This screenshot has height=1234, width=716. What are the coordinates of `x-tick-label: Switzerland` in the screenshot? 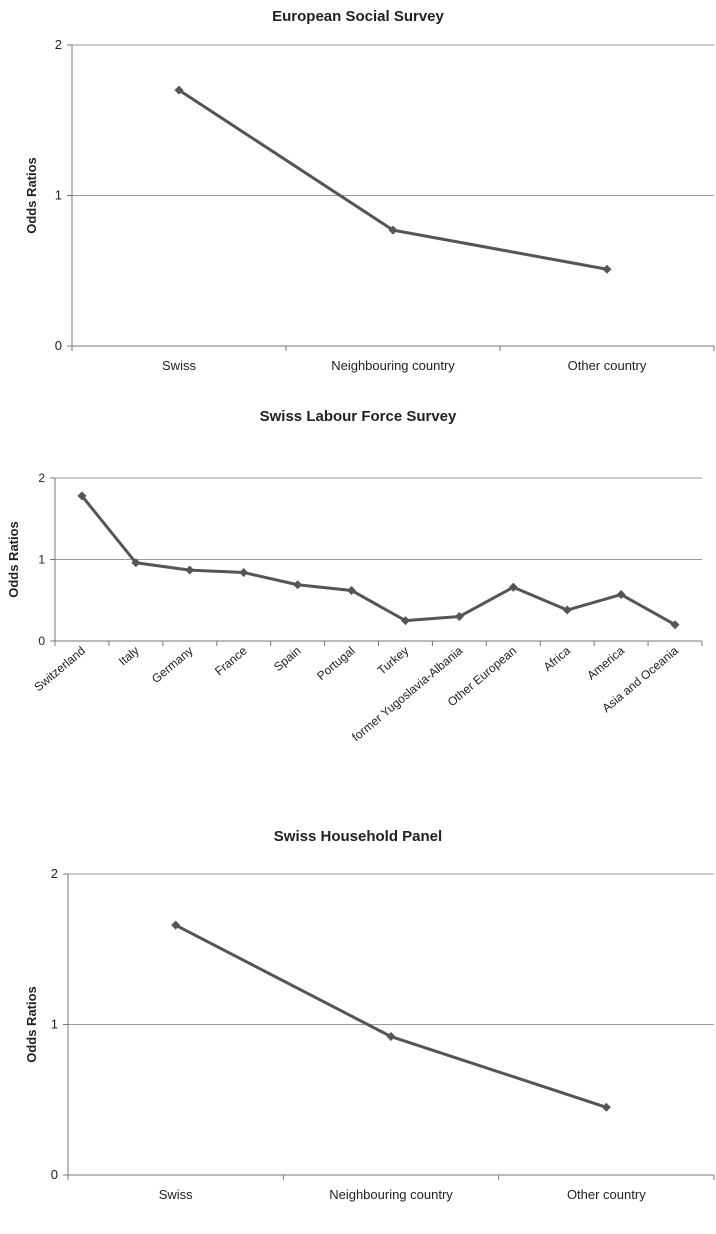 It's located at (59, 669).